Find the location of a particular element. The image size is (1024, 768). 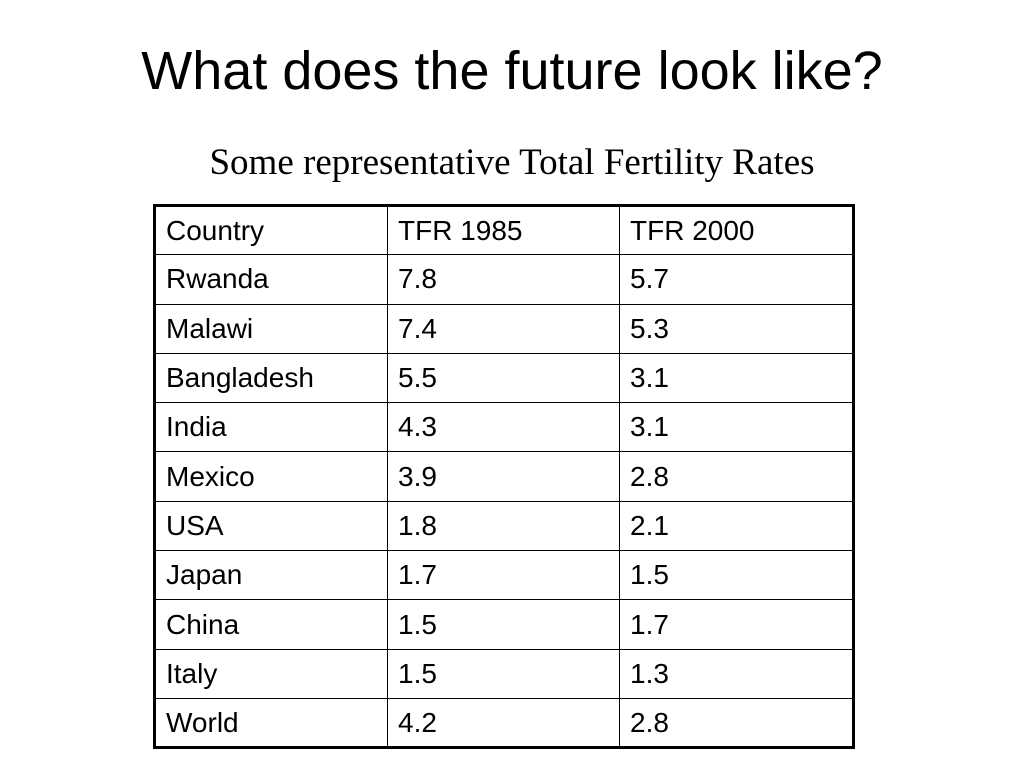

country-cell: Mexico is located at coordinates (271, 476).